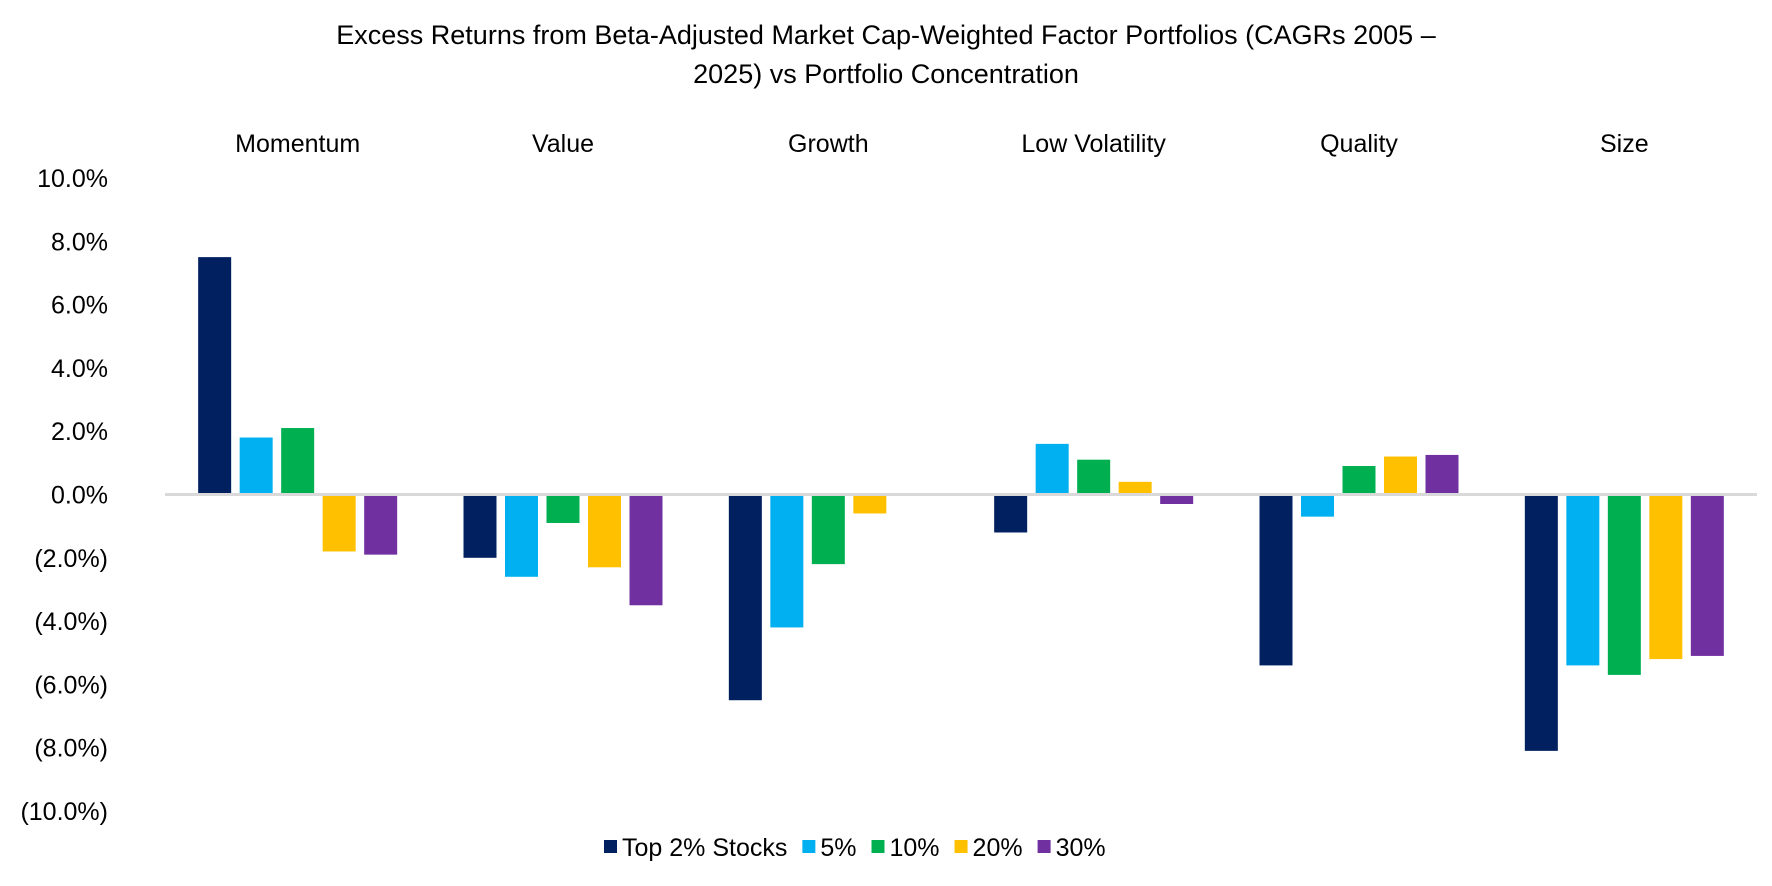 The width and height of the screenshot is (1772, 886). Describe the element at coordinates (297, 144) in the screenshot. I see `category-label: Momentum` at that location.